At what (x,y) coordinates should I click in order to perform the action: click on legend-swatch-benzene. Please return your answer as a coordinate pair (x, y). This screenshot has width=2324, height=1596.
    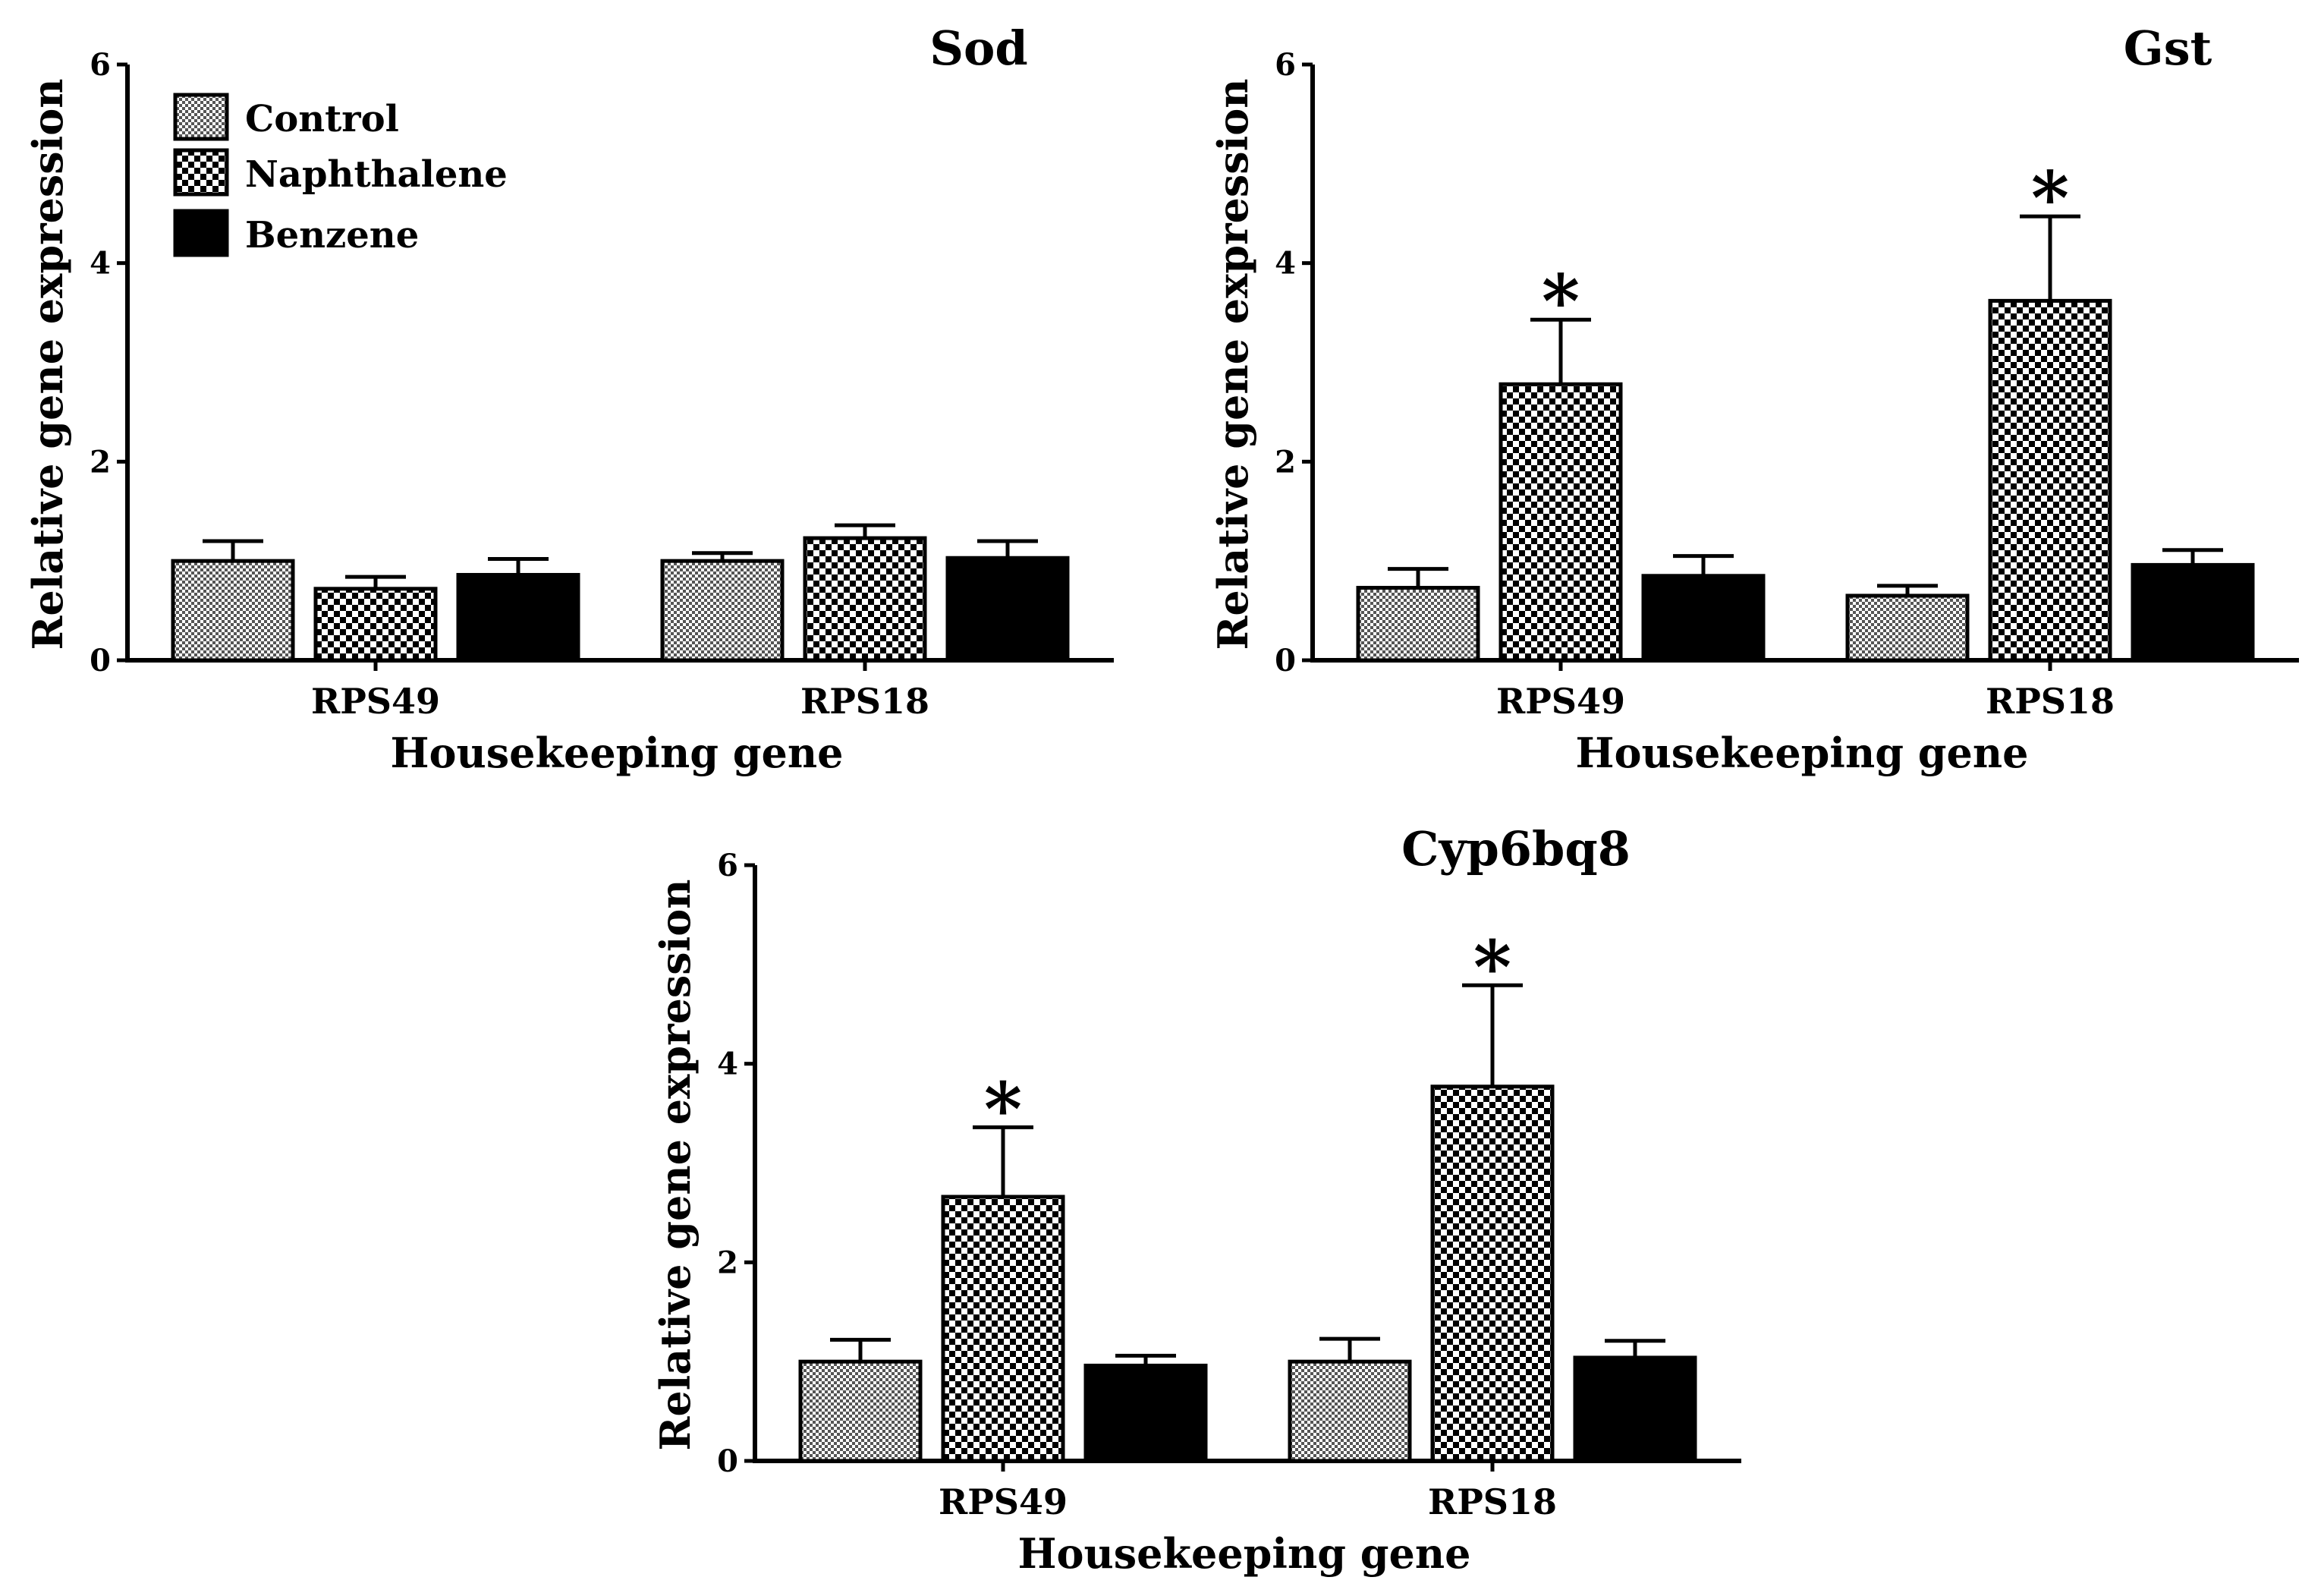
    Looking at the image, I should click on (201, 233).